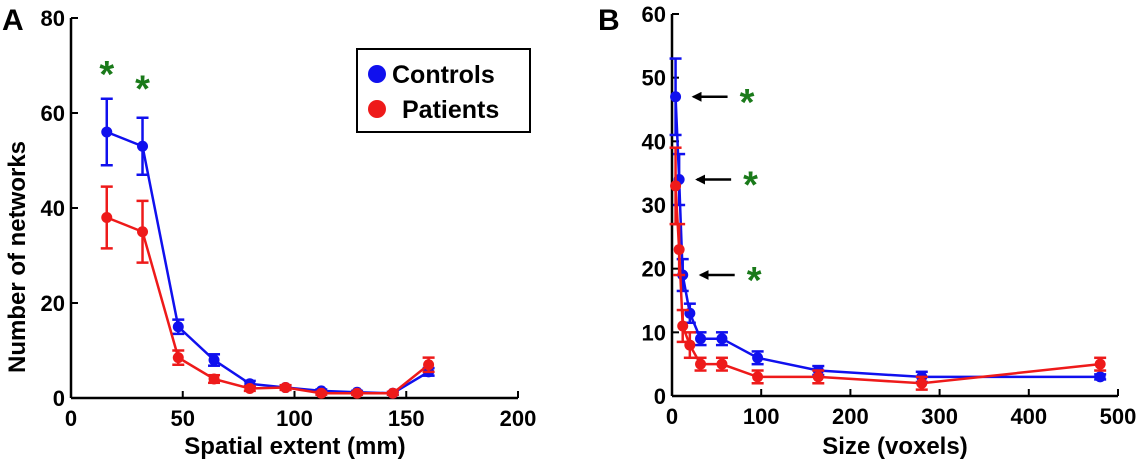 The width and height of the screenshot is (1144, 471). Describe the element at coordinates (59, 398) in the screenshot. I see `panel-a-y-tick-label: 0` at that location.